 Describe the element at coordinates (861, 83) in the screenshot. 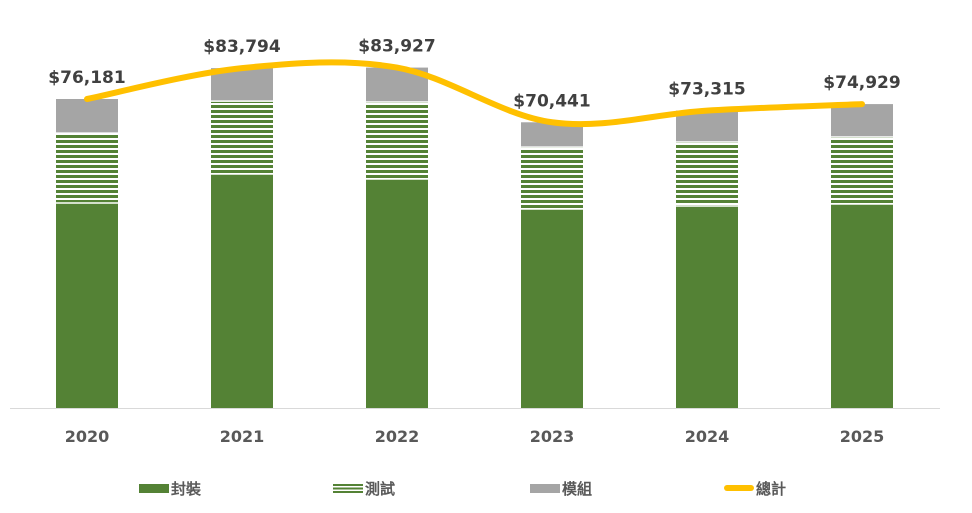

I see `data-label: $74,929` at that location.